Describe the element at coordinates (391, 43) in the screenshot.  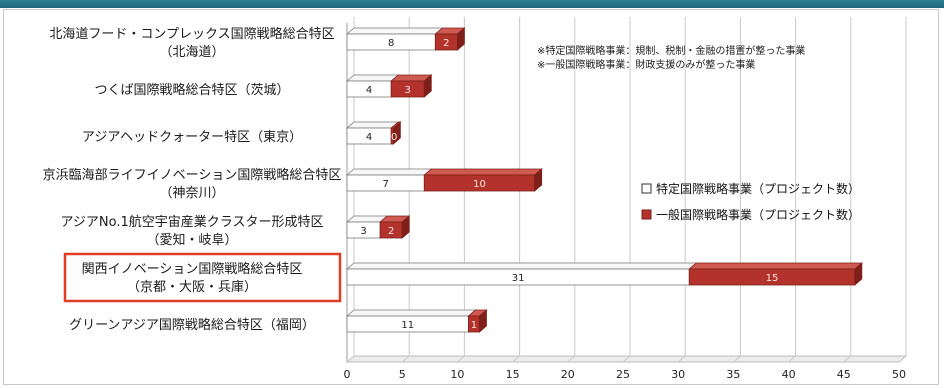
I see `value-label-specific: 8` at that location.